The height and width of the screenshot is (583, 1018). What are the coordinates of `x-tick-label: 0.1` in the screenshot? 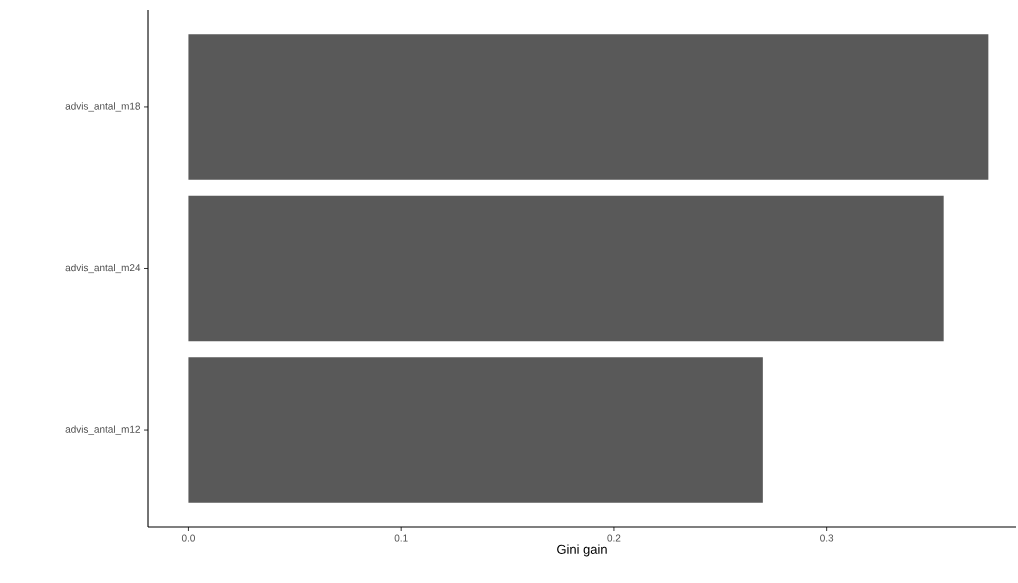 It's located at (401, 538).